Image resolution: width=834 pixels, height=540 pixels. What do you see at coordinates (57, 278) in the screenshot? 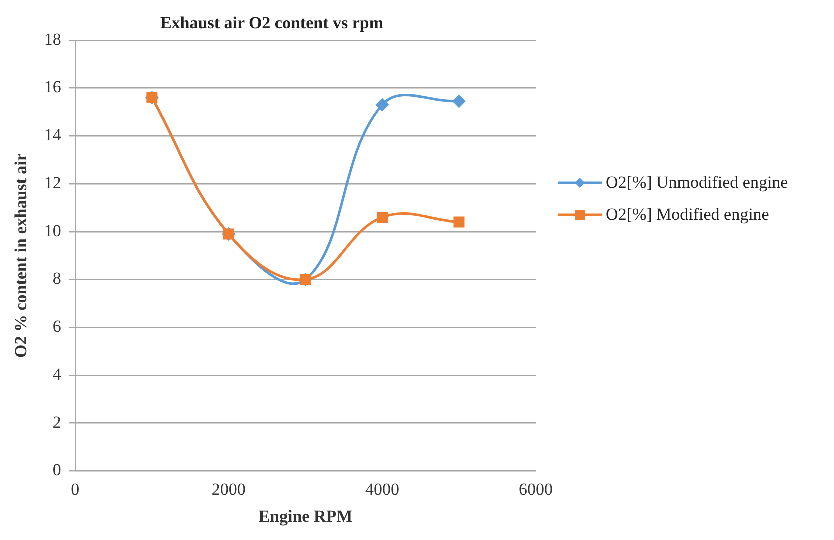
I see `y-tick-label: 8` at bounding box center [57, 278].